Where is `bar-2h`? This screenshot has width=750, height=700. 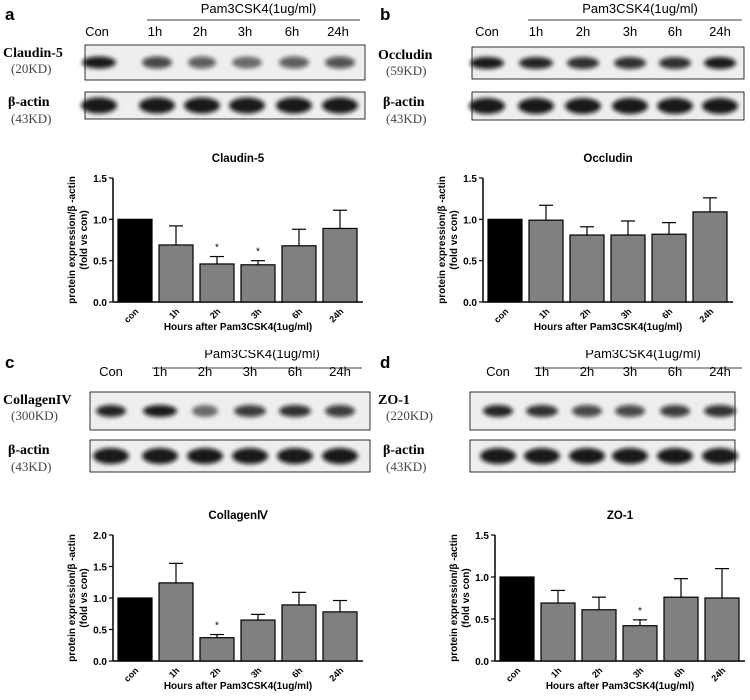 bar-2h is located at coordinates (217, 649).